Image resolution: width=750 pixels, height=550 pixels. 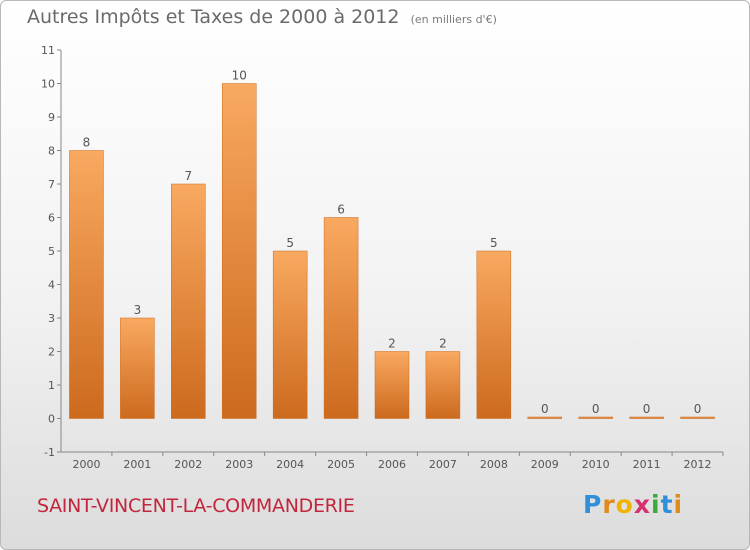 I want to click on x-tick-label: 2003, so click(x=239, y=464).